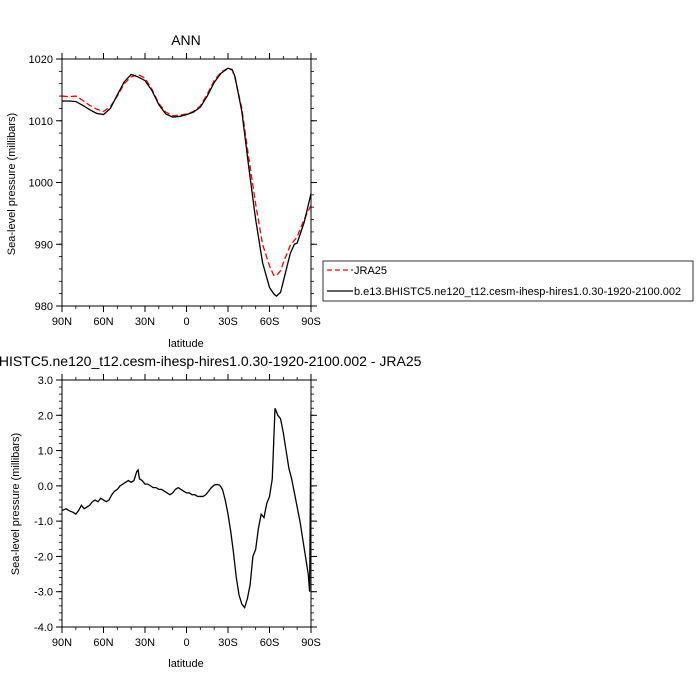 This screenshot has height=700, width=700. What do you see at coordinates (43, 593) in the screenshot?
I see `bottom-y-tick-label: -3.0` at bounding box center [43, 593].